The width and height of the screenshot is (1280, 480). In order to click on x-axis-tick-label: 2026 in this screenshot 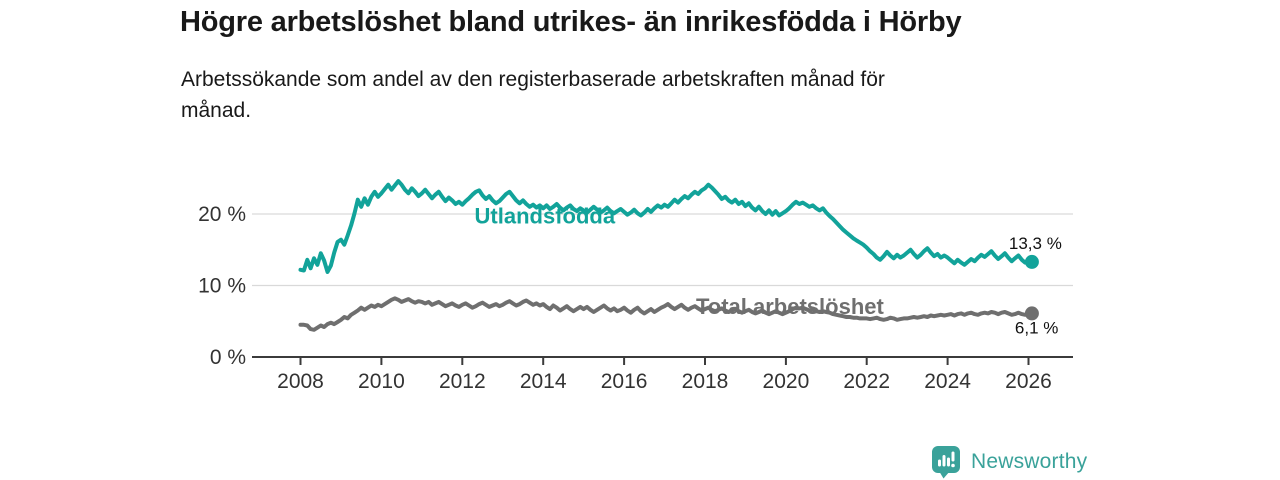, I will do `click(1028, 381)`.